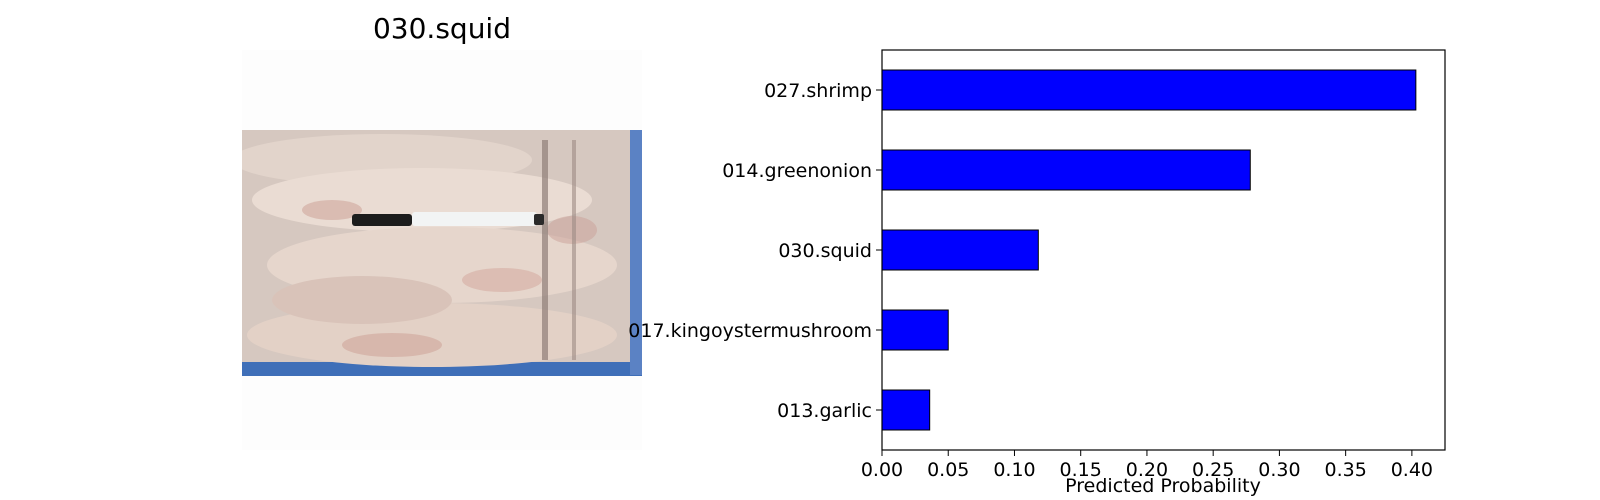 The image size is (1600, 500). What do you see at coordinates (441, 28) in the screenshot?
I see `image-title: 030.squid` at bounding box center [441, 28].